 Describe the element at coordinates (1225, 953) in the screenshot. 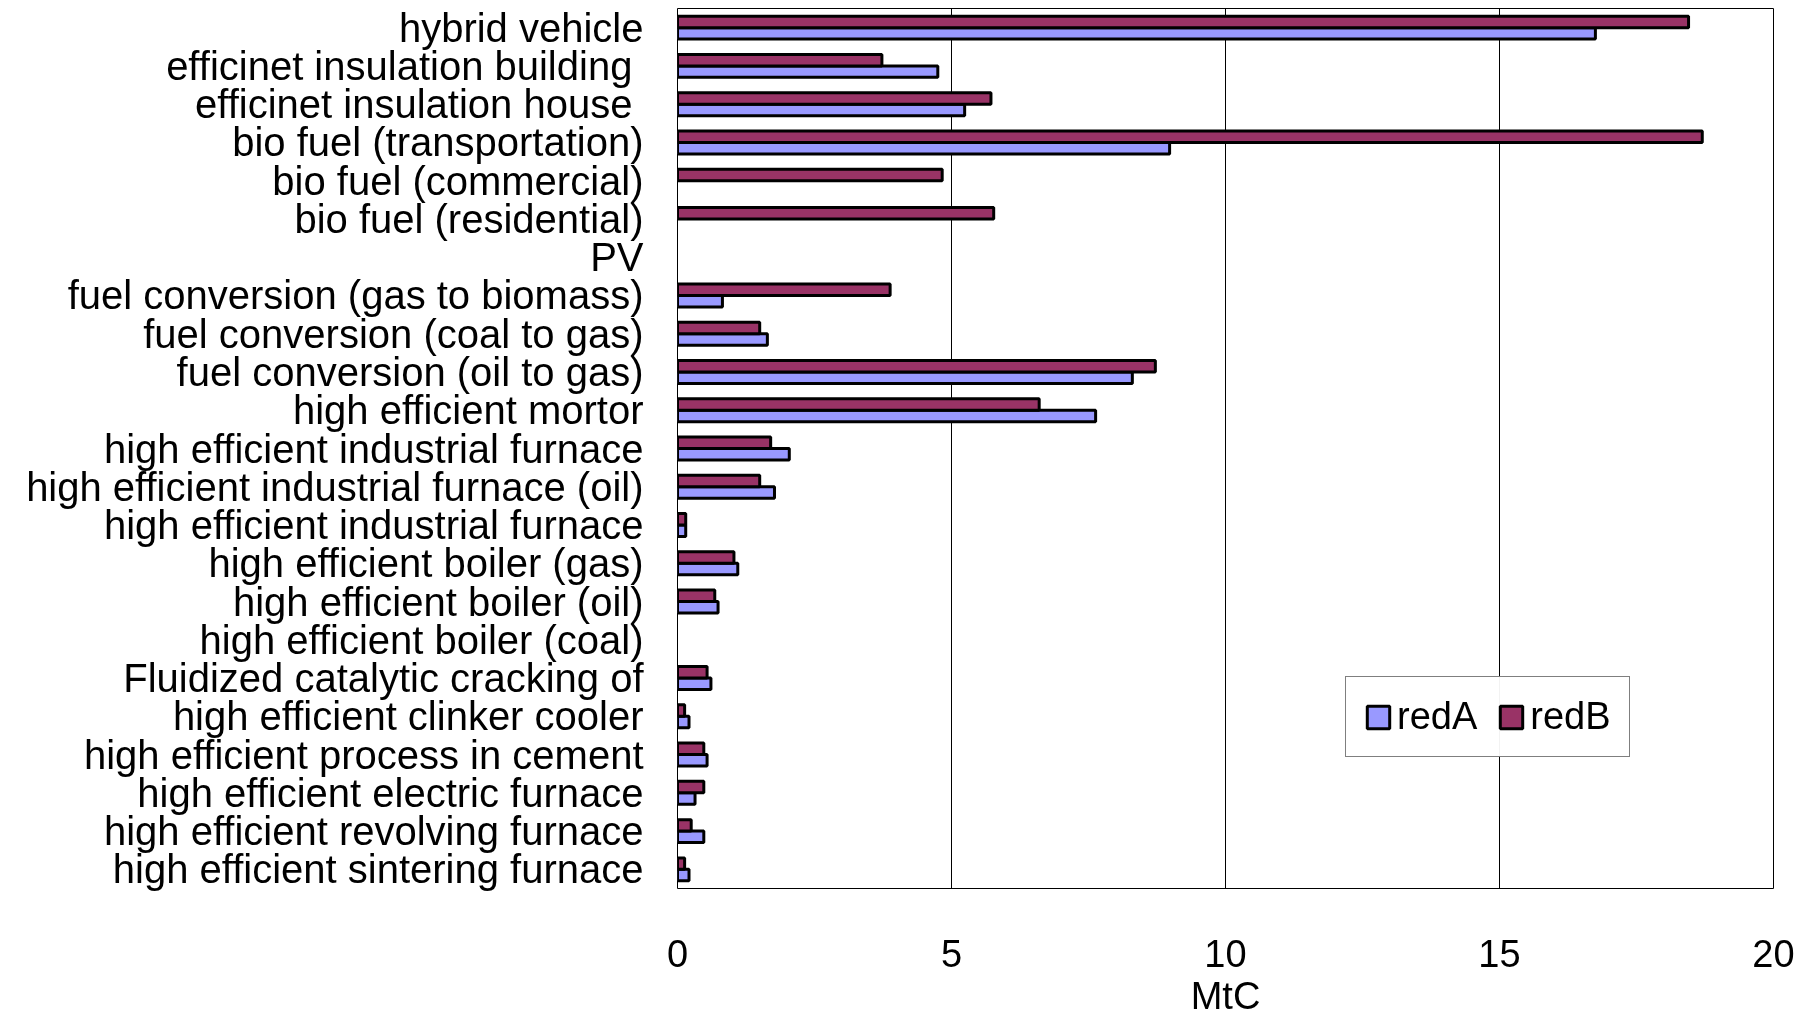

I see `x-tick-label: 10` at that location.